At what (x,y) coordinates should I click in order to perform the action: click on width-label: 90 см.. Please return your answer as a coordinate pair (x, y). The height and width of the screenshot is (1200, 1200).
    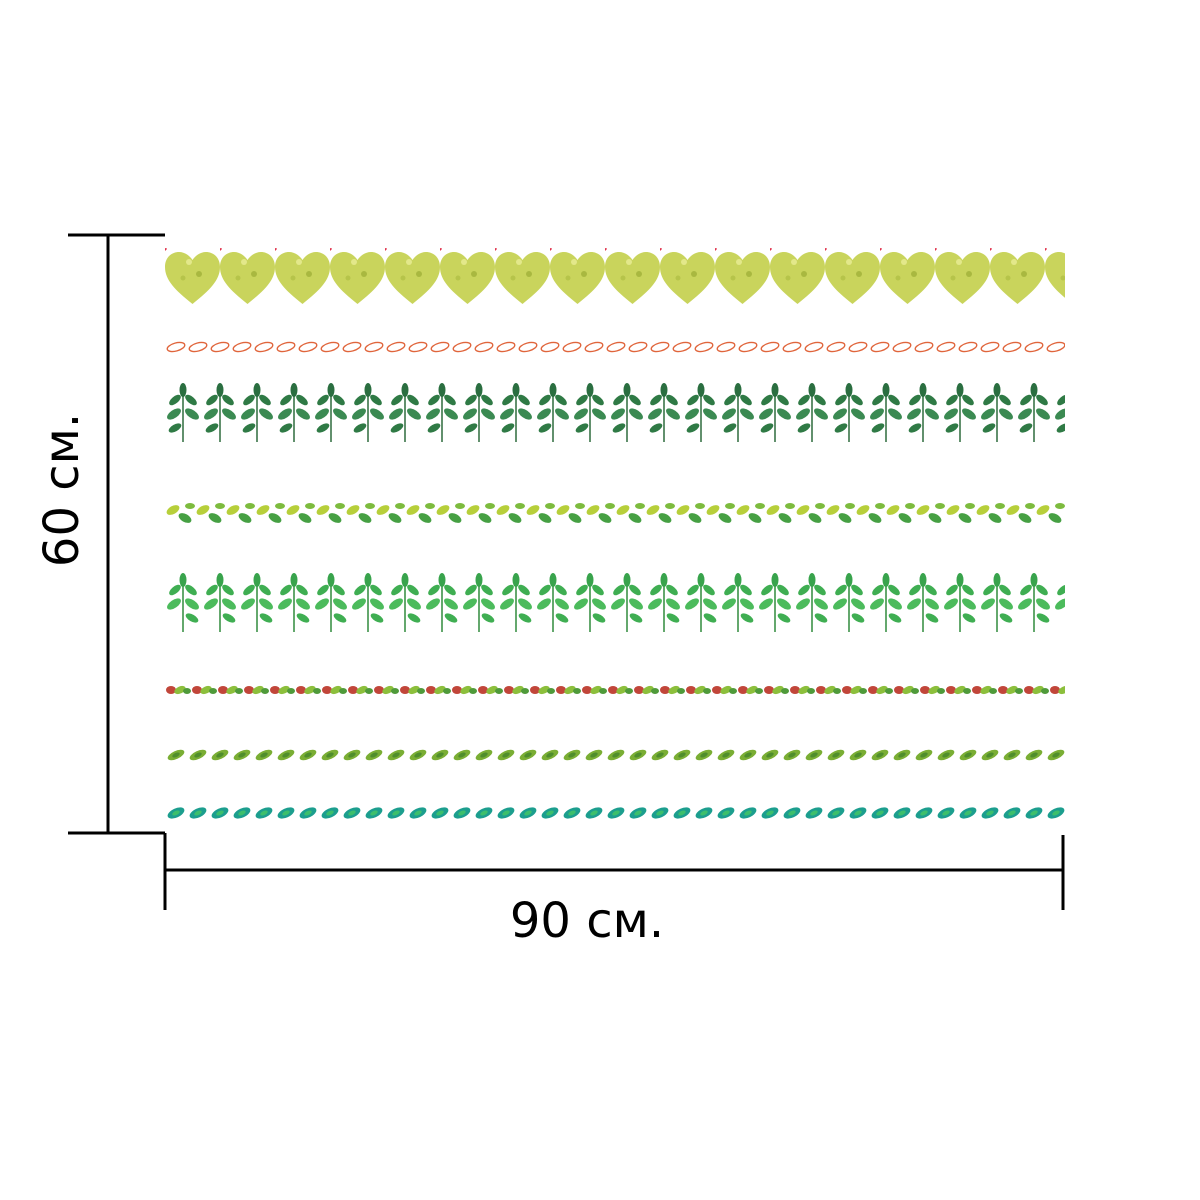
    Looking at the image, I should click on (587, 921).